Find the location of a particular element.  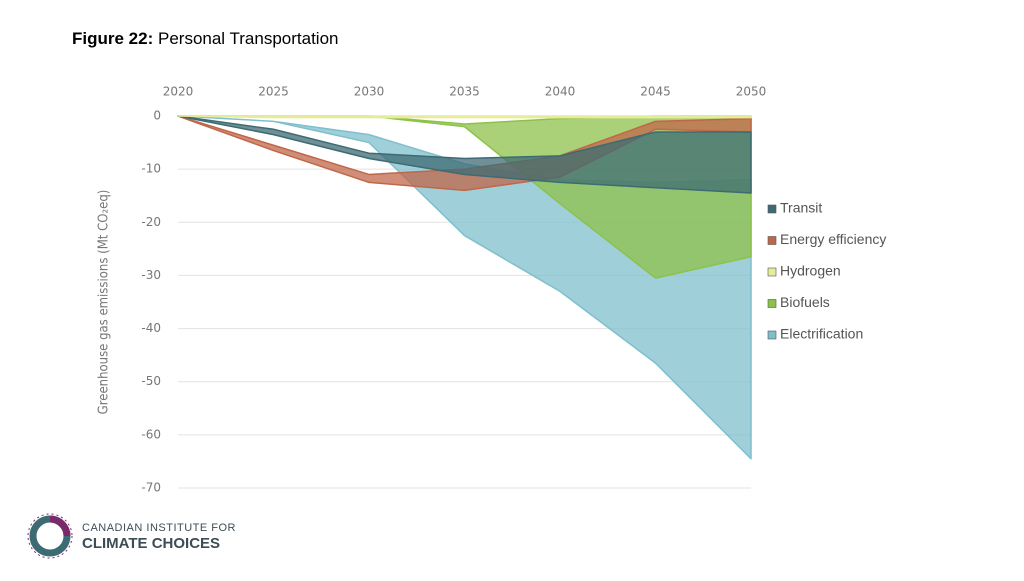

logo-arc is located at coordinates (60, 526).